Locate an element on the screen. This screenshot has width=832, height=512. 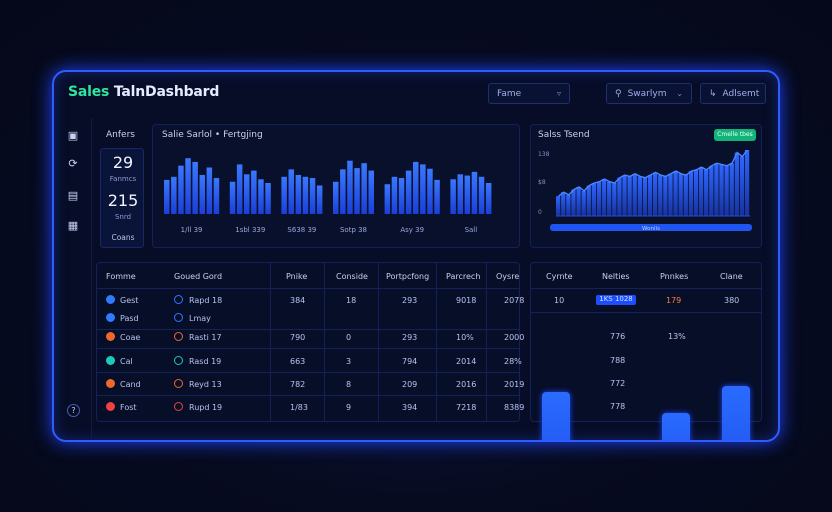
row-name: Pasd is located at coordinates (129, 318).